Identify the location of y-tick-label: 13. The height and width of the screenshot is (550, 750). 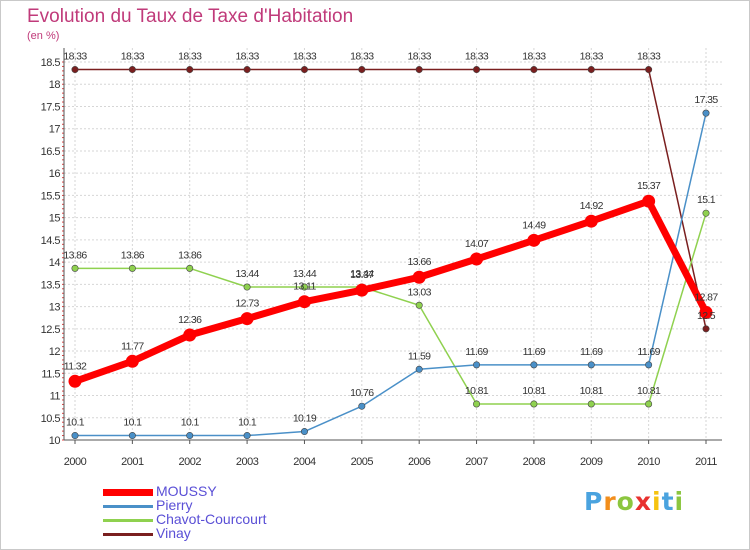
(55, 308).